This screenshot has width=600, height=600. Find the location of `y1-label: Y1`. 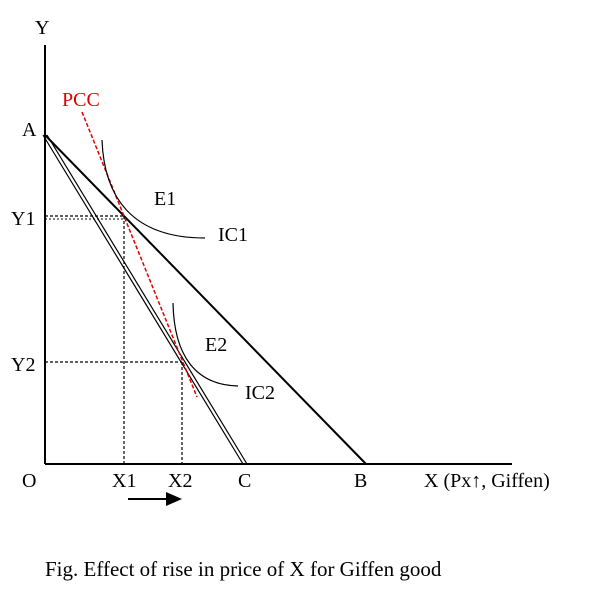

y1-label: Y1 is located at coordinates (23, 219).